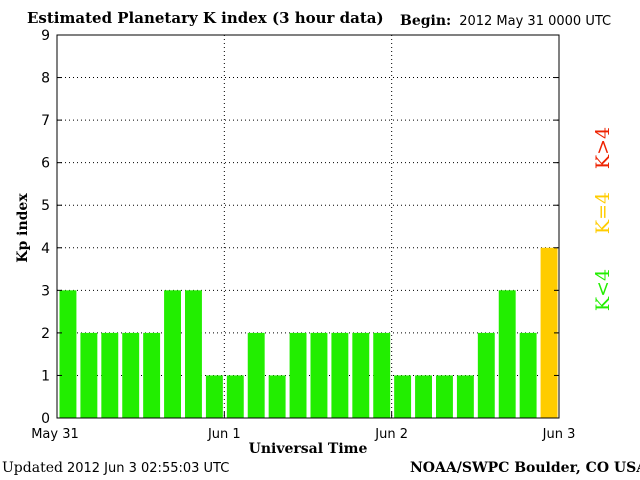 The image size is (640, 480). I want to click on y-tick-label: 0, so click(45, 419).